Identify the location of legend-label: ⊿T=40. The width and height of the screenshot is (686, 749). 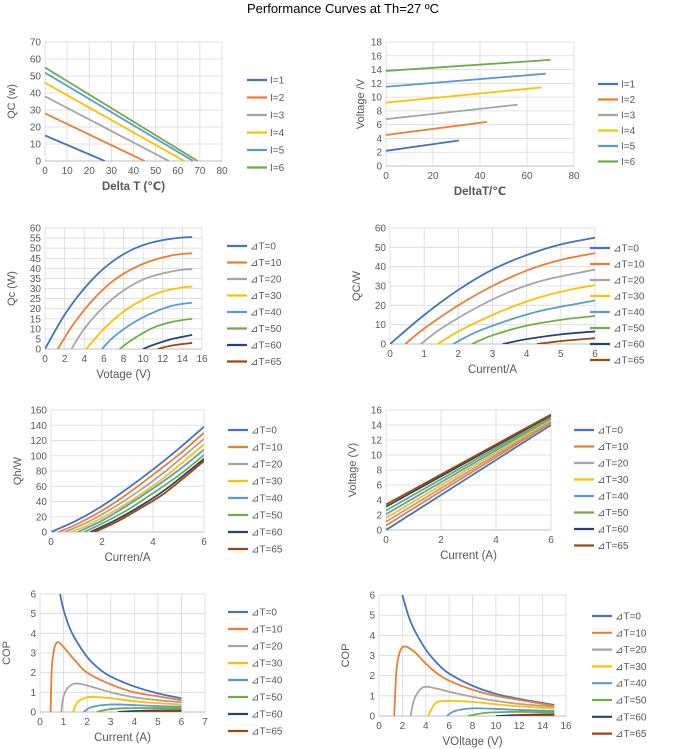
(613, 497).